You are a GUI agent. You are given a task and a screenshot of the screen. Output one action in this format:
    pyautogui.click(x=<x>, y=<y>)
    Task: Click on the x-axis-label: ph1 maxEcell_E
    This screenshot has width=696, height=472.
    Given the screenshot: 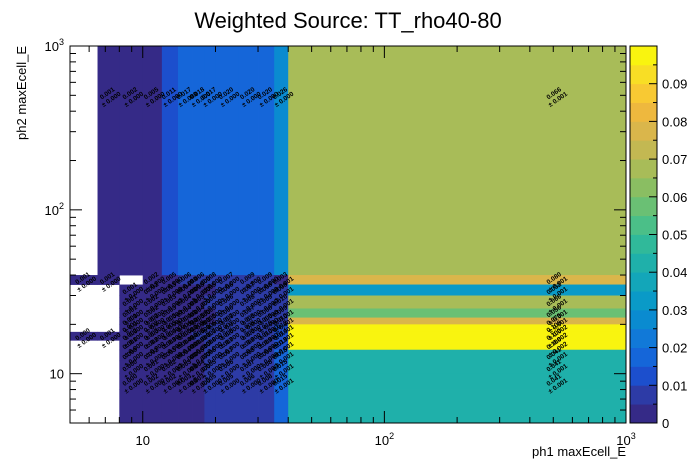 What is the action you would take?
    pyautogui.click(x=579, y=451)
    